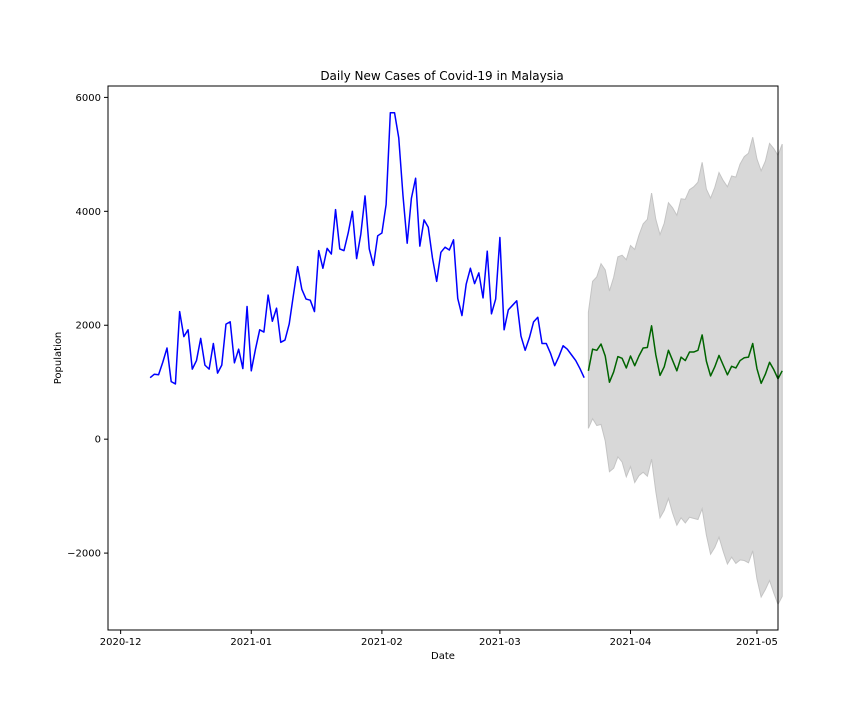 The image size is (864, 720). Describe the element at coordinates (251, 642) in the screenshot. I see `x-tick-label: 2021-01` at that location.